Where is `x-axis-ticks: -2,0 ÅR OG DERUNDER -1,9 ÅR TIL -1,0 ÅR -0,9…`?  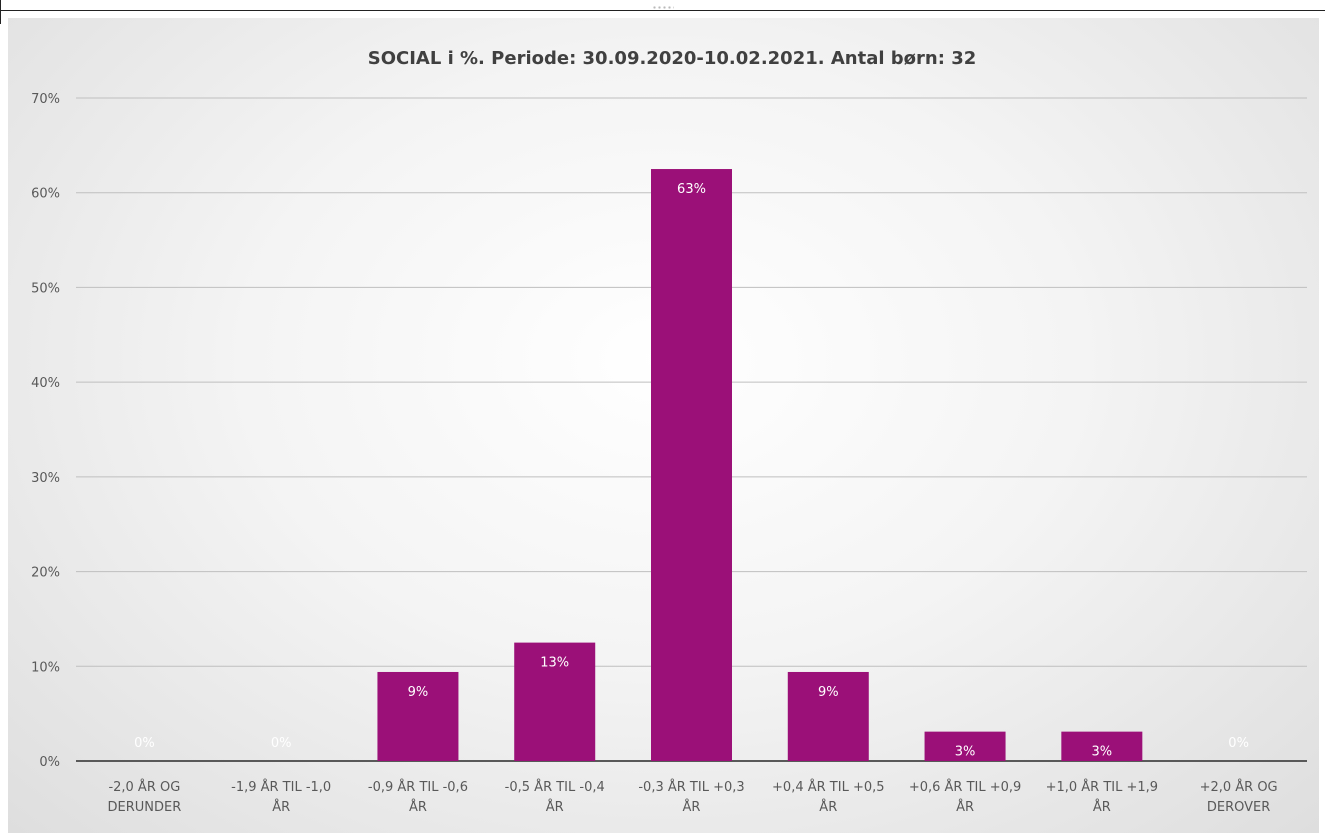 x-axis-ticks: -2,0 ÅR OG DERUNDER -1,9 ÅR TIL -1,0 ÅR -0,9… is located at coordinates (693, 797).